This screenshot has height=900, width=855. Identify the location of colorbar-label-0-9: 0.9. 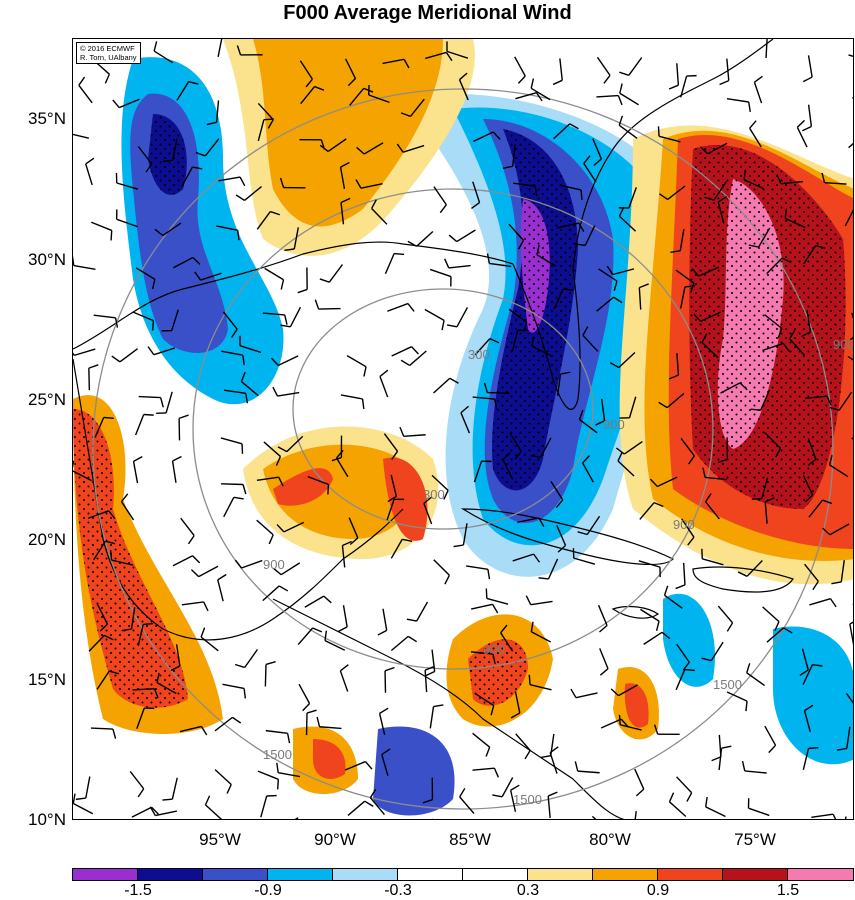
(658, 890).